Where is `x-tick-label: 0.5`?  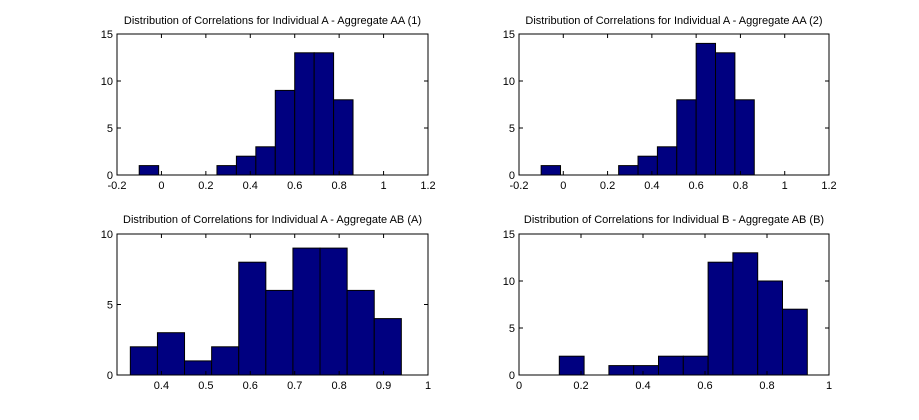
x-tick-label: 0.5 is located at coordinates (205, 386).